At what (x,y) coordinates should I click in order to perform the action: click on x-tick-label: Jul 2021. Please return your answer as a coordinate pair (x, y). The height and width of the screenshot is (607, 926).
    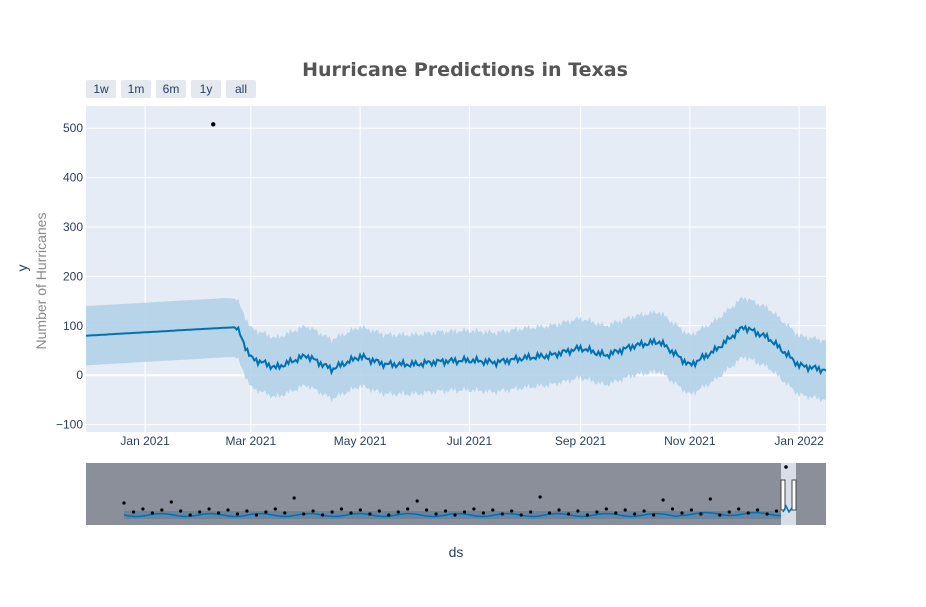
    Looking at the image, I should click on (470, 441).